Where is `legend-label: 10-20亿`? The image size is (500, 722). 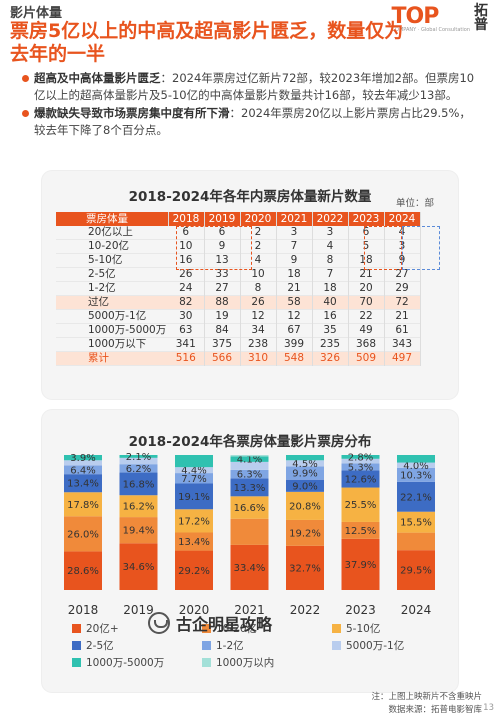
legend-label: 10-20亿 is located at coordinates (236, 628).